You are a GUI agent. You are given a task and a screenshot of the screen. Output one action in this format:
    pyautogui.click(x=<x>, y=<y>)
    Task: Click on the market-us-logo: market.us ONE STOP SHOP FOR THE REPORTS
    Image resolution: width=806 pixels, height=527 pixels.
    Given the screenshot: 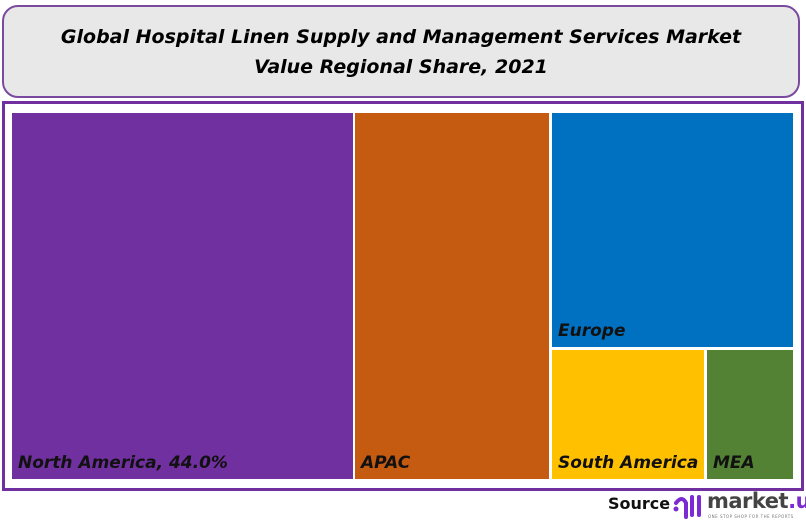 What is the action you would take?
    pyautogui.click(x=739, y=506)
    